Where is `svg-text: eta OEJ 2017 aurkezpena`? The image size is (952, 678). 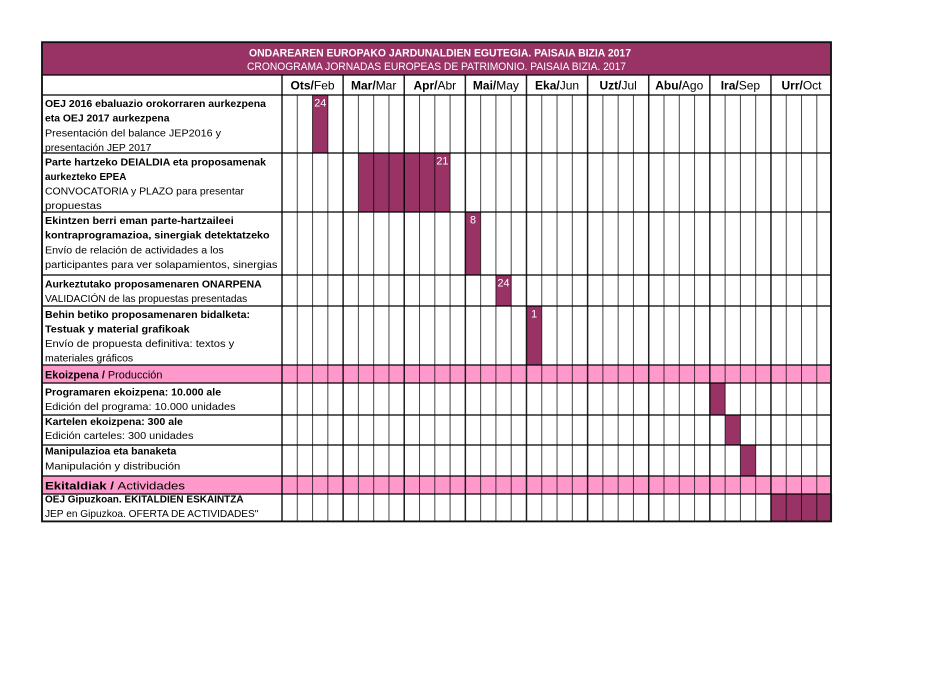
svg-text: eta OEJ 2017 aurkezpena is located at coordinates (107, 119).